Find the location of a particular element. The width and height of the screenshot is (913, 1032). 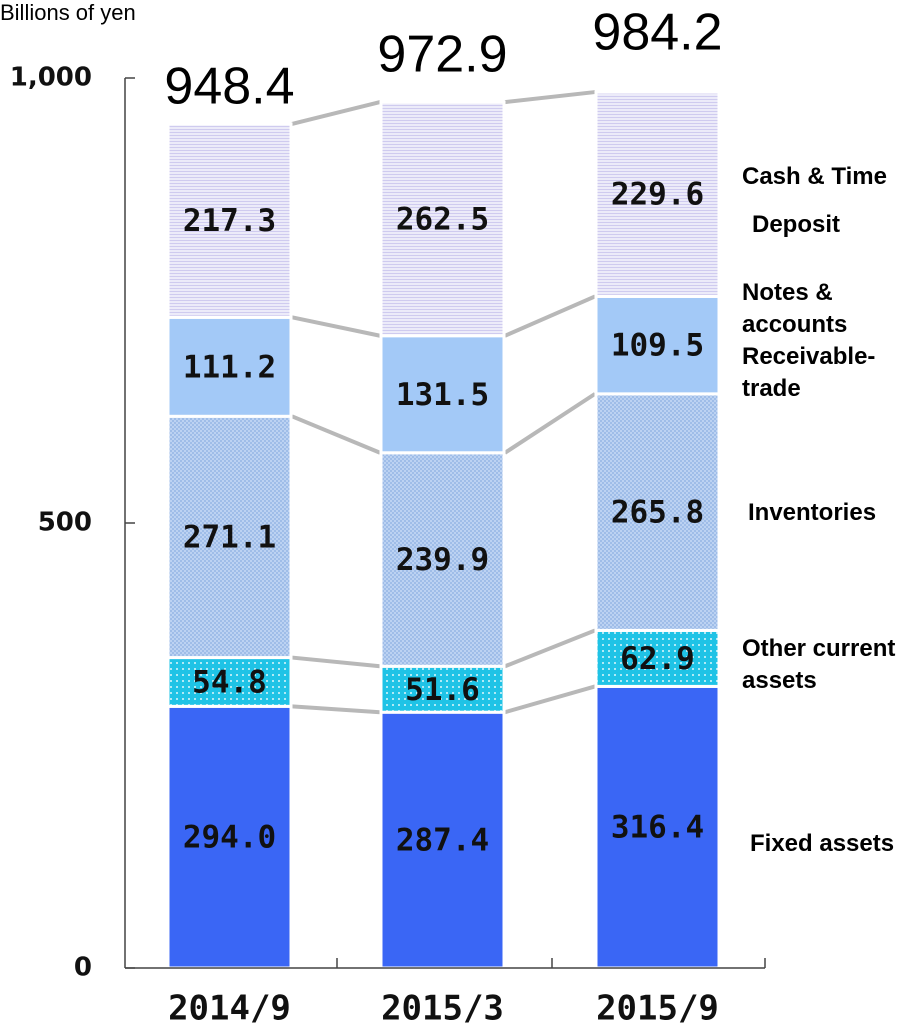

data-label: 265.8 is located at coordinates (657, 513).